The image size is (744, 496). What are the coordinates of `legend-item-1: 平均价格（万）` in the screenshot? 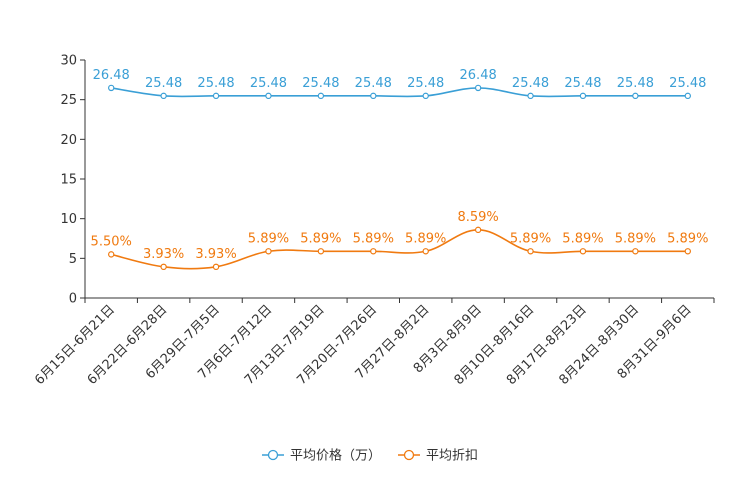 It's located at (321, 456).